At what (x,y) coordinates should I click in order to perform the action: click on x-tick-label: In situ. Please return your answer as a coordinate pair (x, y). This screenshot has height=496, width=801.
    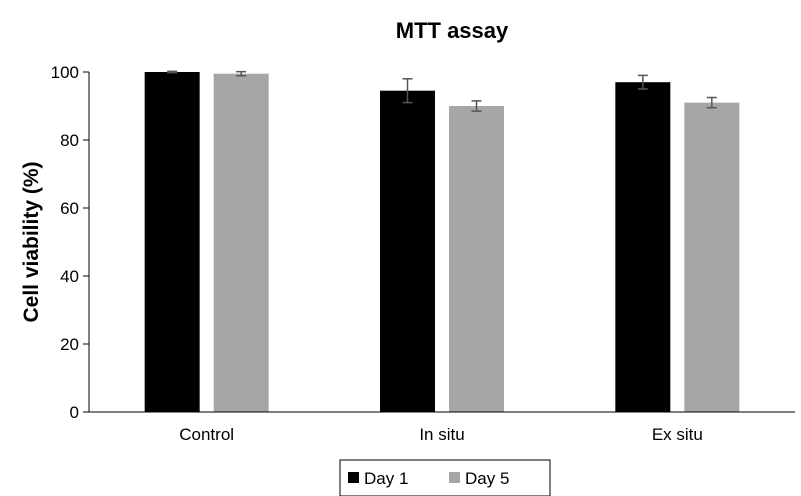
    Looking at the image, I should click on (441, 434).